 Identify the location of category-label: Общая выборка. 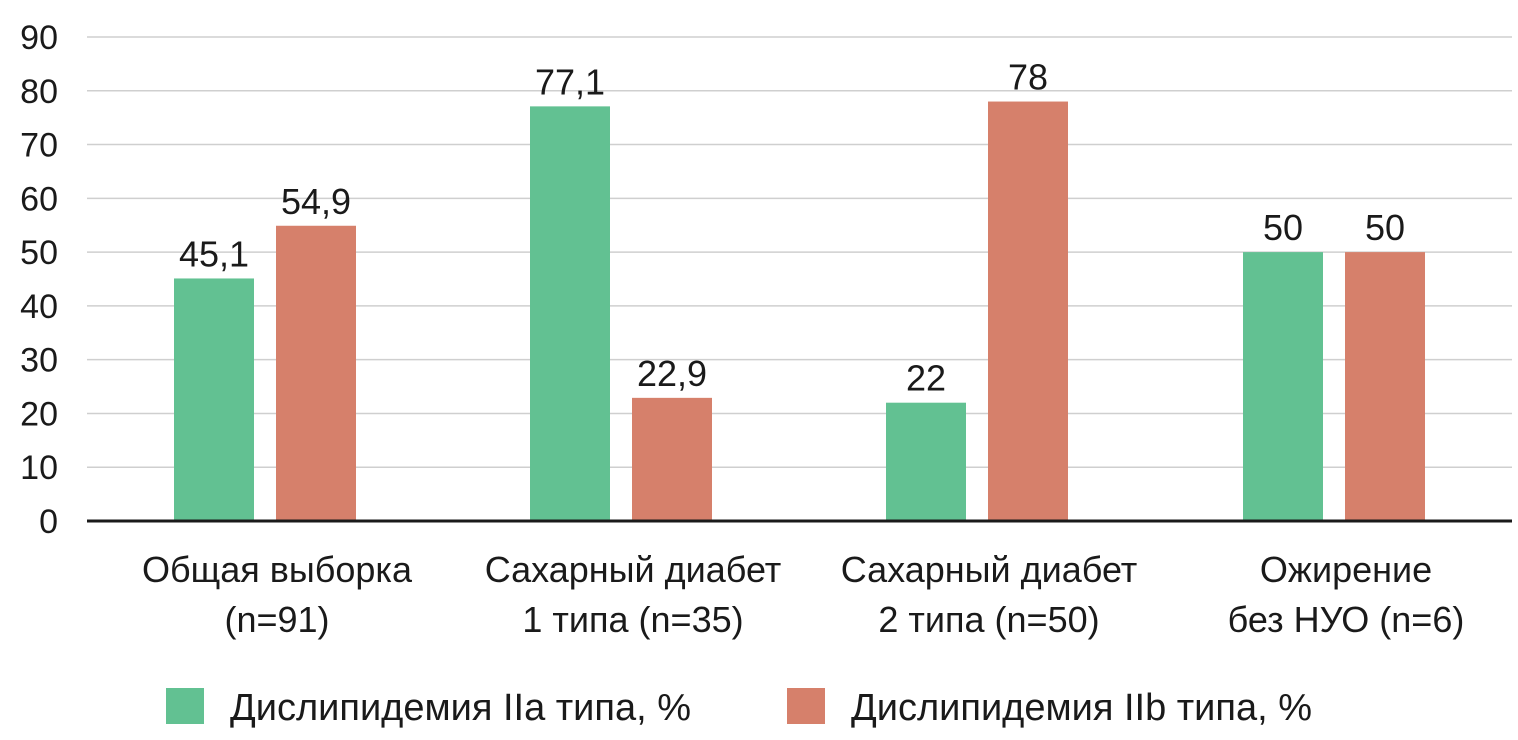
(277, 569).